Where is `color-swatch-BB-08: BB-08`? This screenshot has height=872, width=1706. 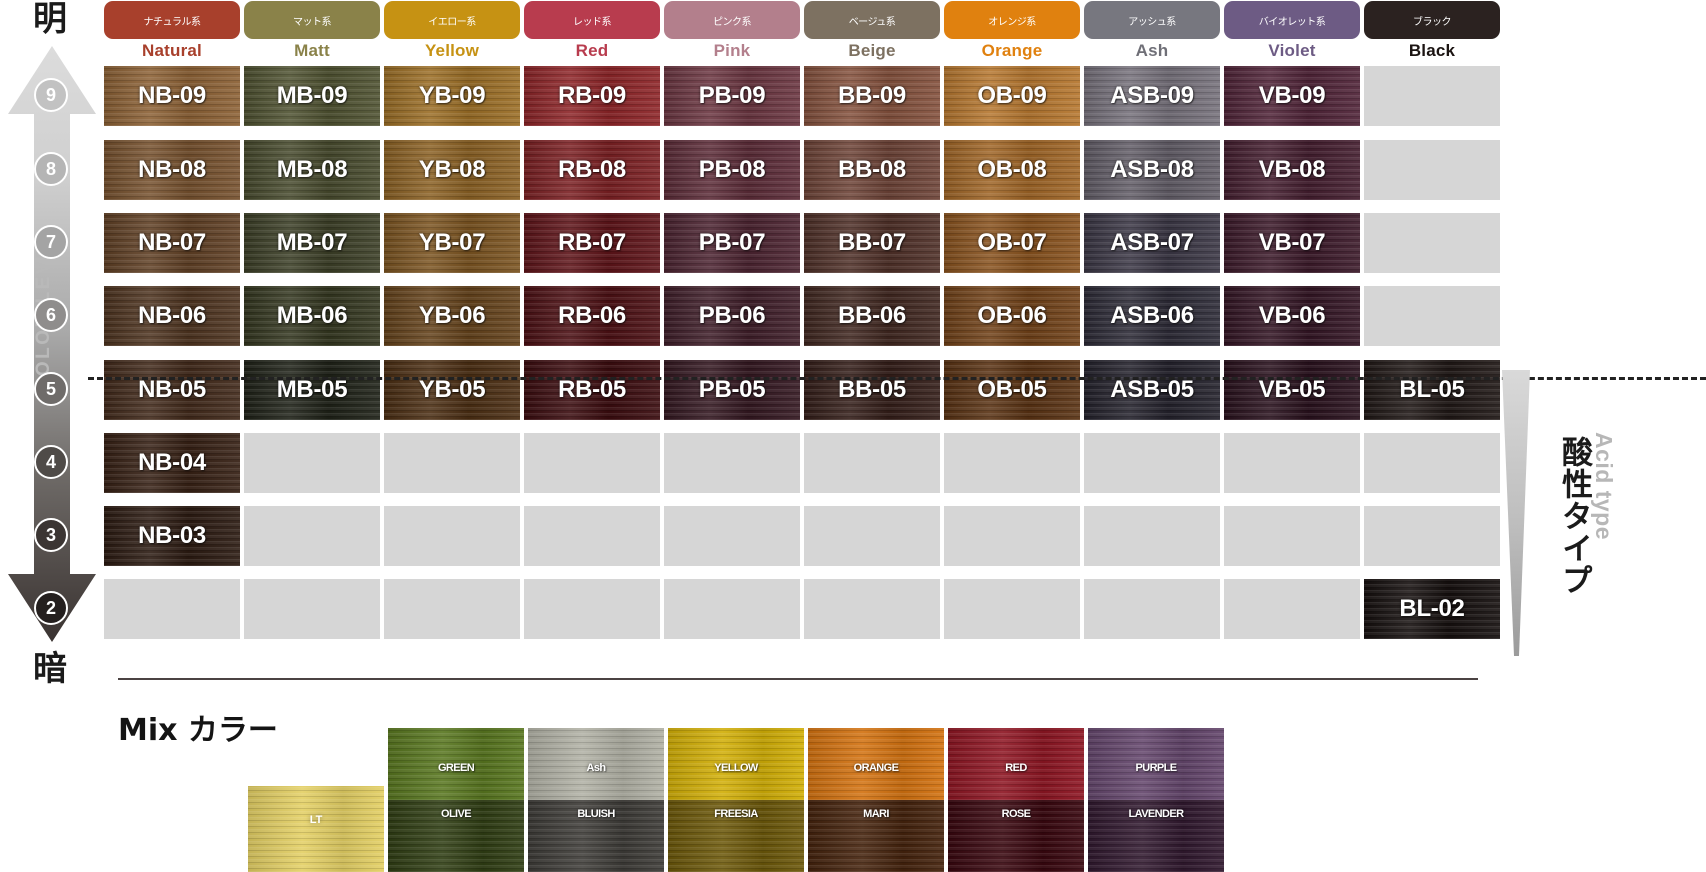 color-swatch-BB-08: BB-08 is located at coordinates (872, 170).